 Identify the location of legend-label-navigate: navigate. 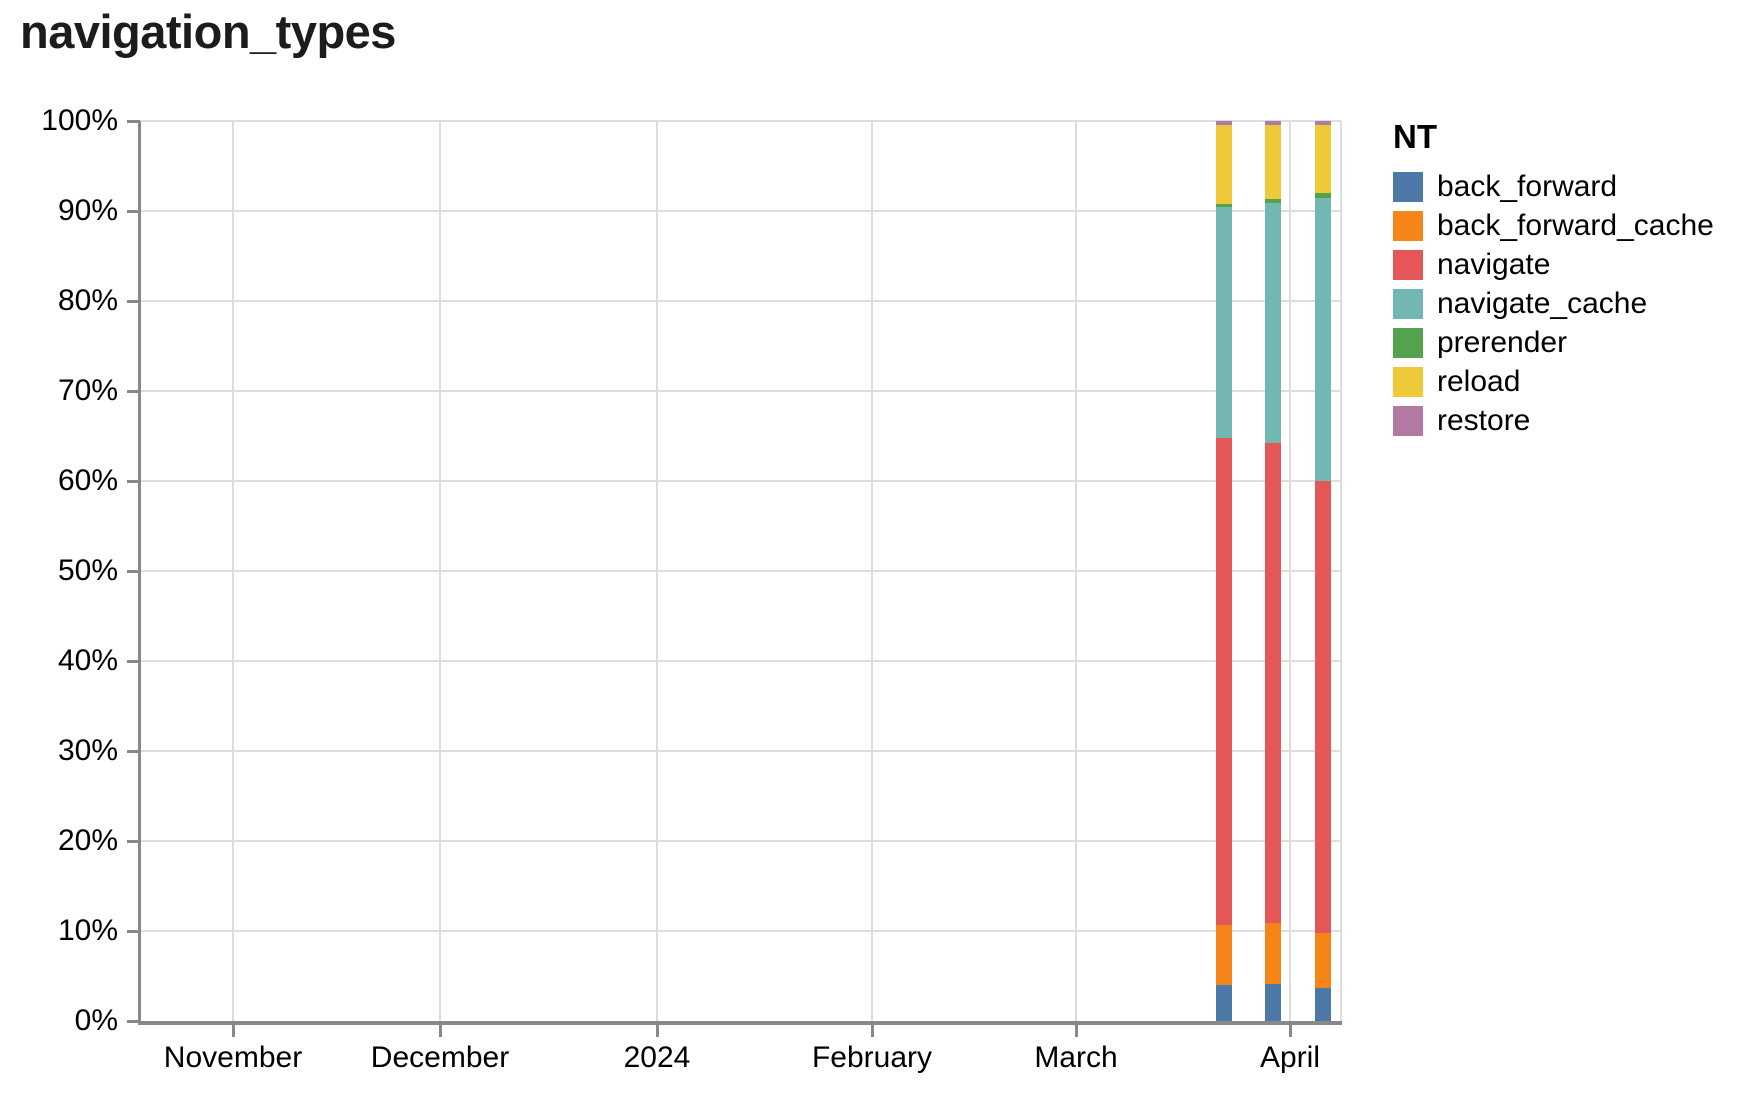
(1494, 264).